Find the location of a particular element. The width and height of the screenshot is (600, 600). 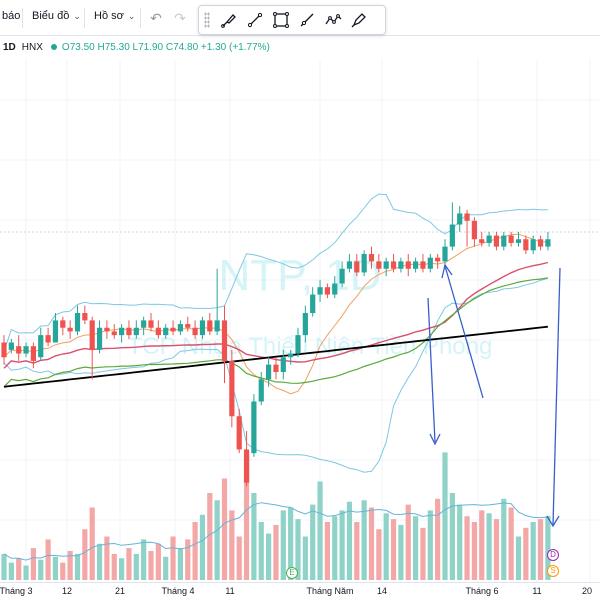

line-icon is located at coordinates (255, 20).